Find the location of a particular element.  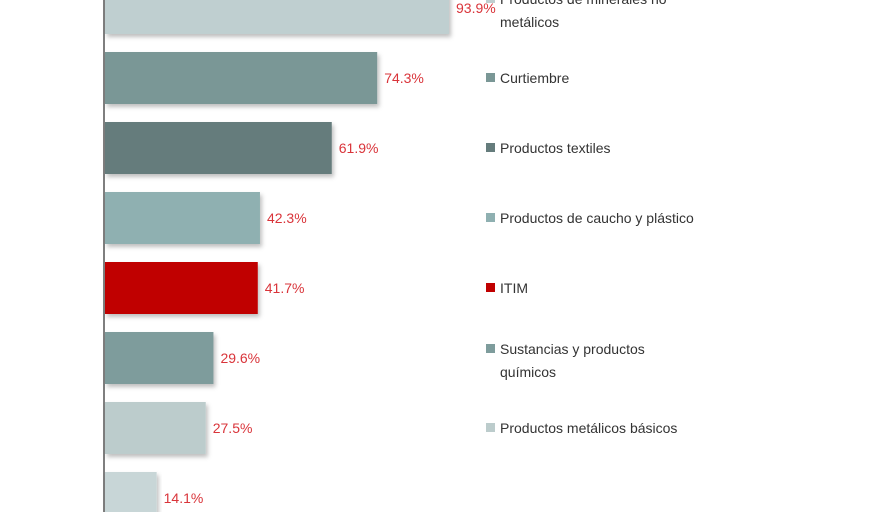

legend-label-5: ITIM is located at coordinates (514, 288).